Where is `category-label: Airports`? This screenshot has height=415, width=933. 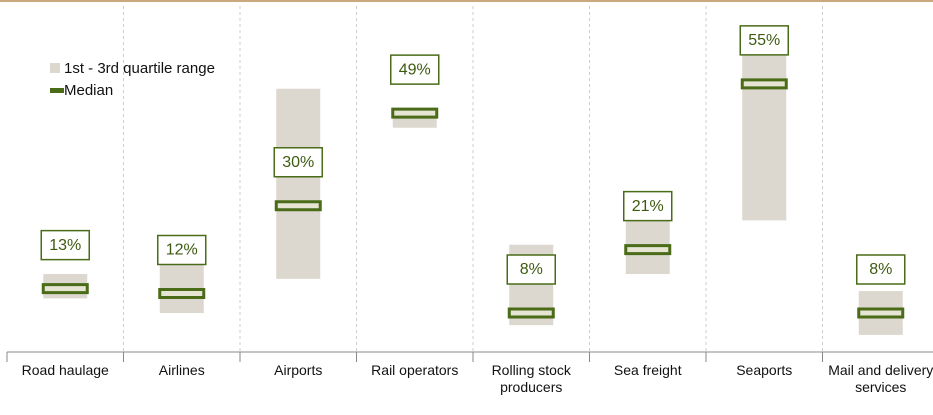
category-label: Airports is located at coordinates (298, 370).